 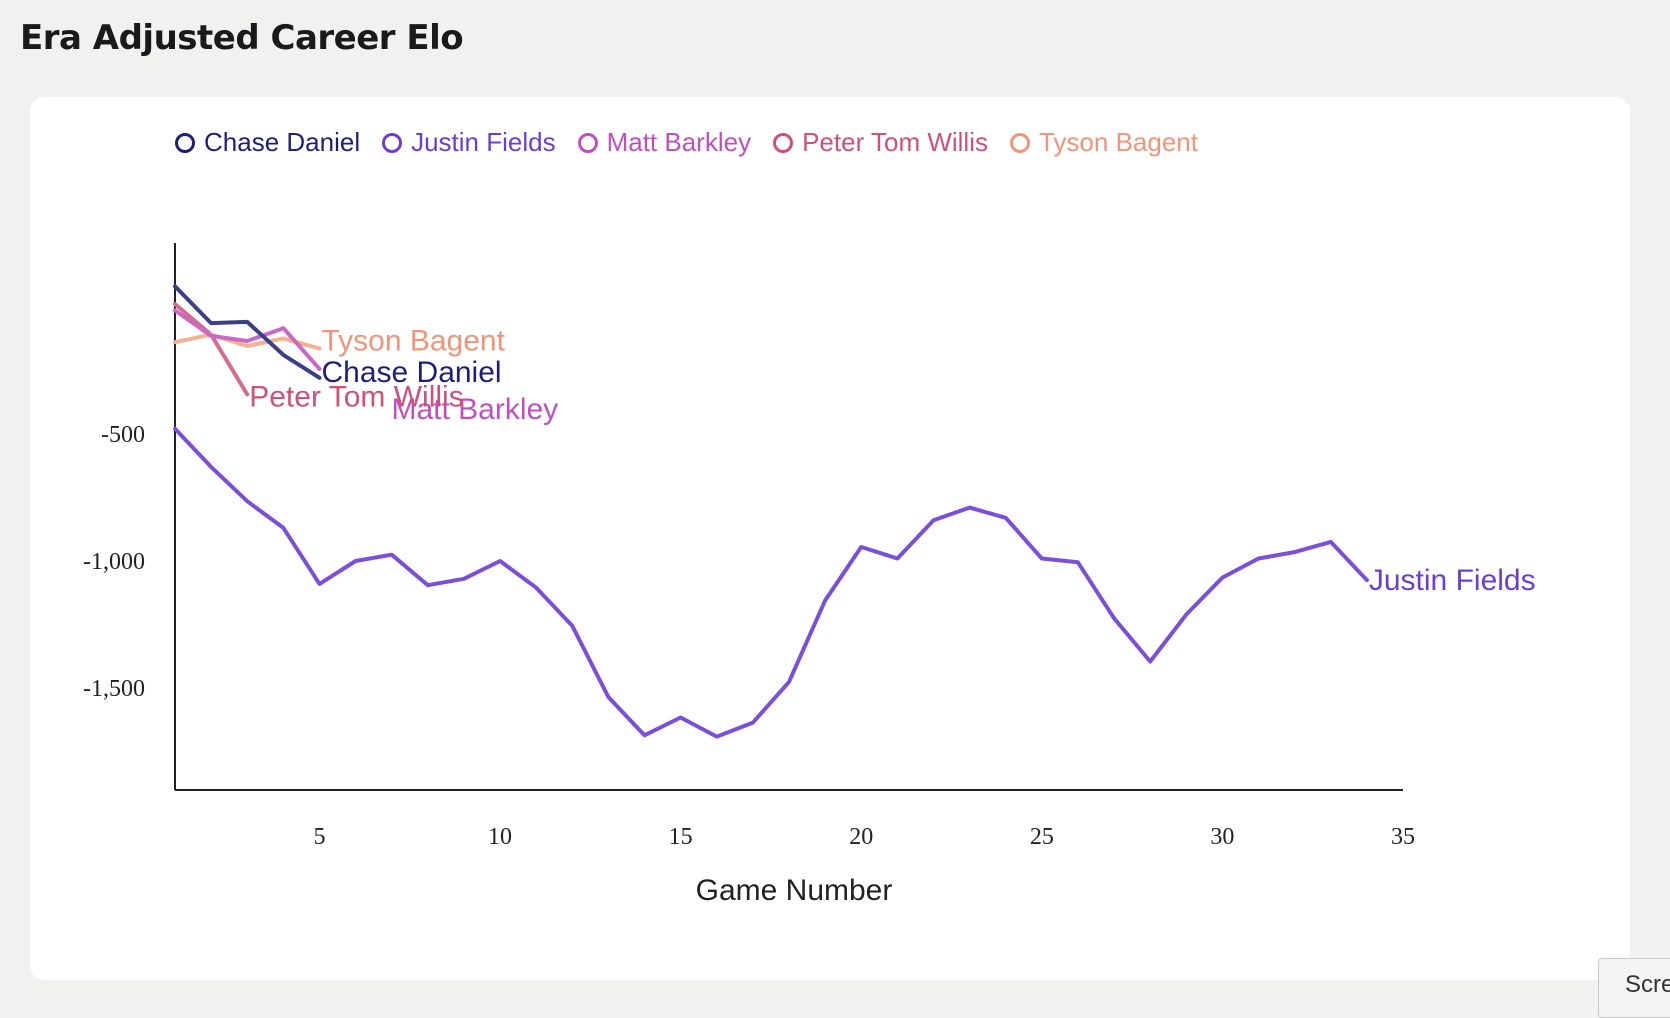 I want to click on series-line-matt-barkley, so click(x=247, y=339).